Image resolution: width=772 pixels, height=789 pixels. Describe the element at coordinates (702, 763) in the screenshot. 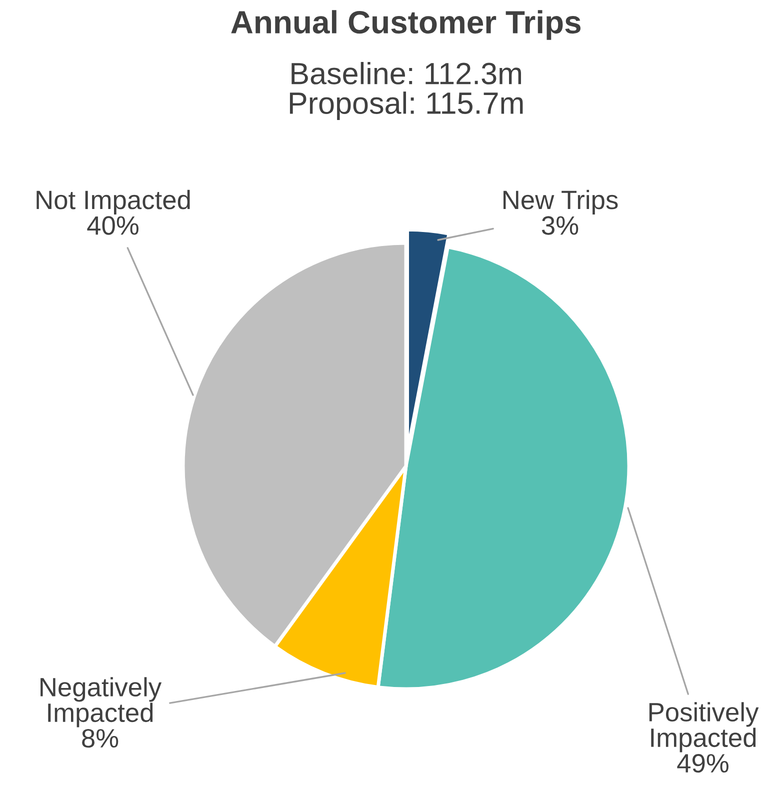

I see `data-label: 49%` at that location.